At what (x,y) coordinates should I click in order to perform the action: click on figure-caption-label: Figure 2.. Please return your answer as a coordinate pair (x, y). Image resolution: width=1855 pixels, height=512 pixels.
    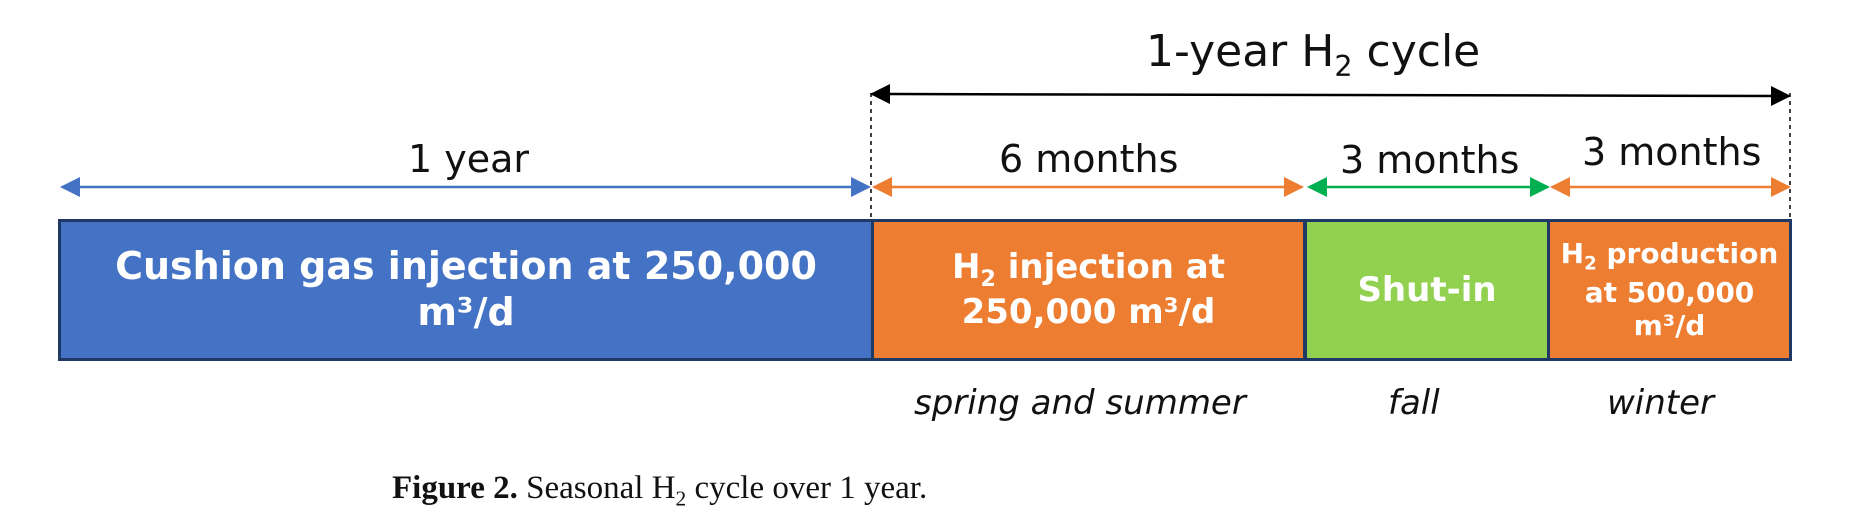
    Looking at the image, I should click on (455, 488).